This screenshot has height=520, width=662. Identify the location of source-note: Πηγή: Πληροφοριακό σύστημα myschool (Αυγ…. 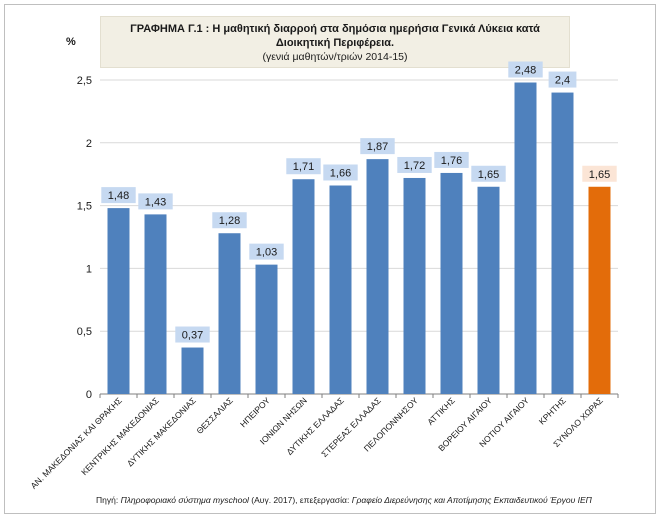
(344, 500).